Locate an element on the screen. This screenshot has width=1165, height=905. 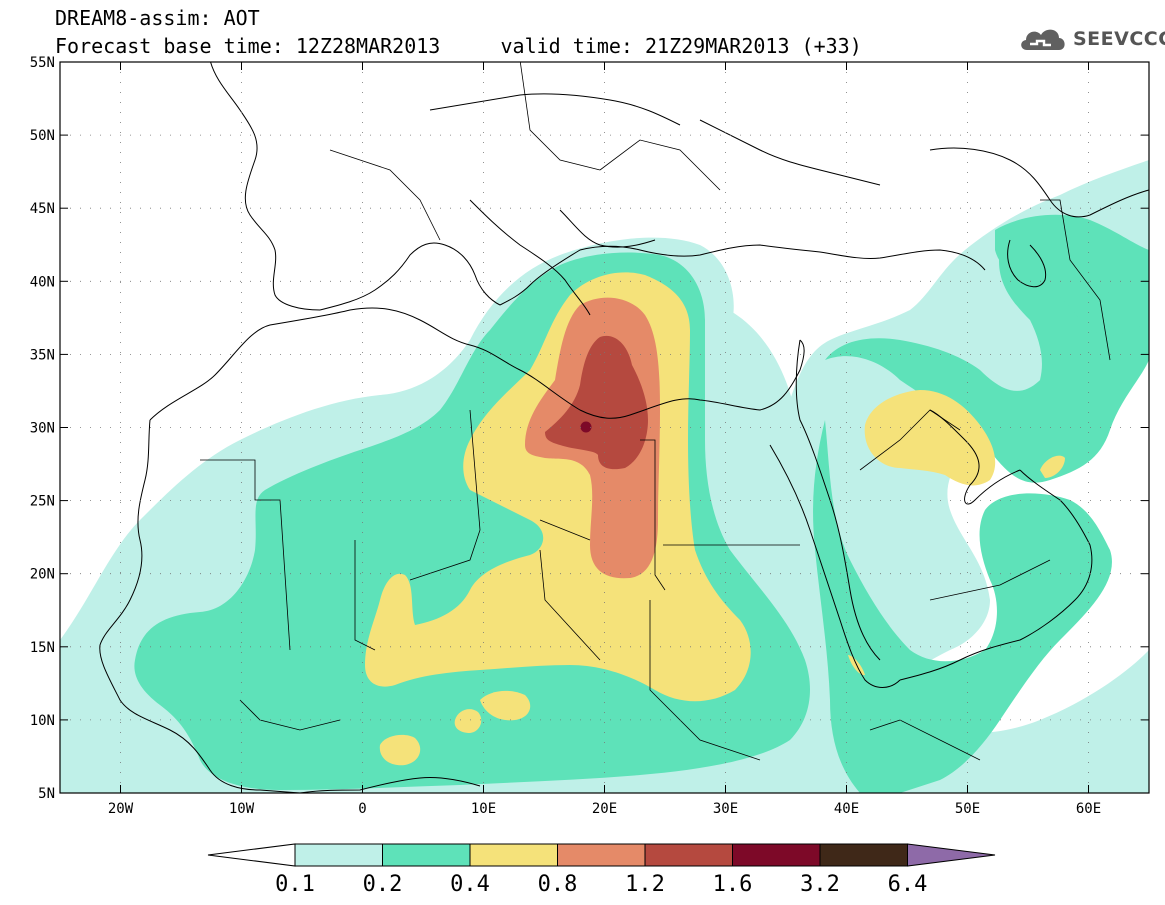
lat-tick-label: 50N is located at coordinates (42, 136).